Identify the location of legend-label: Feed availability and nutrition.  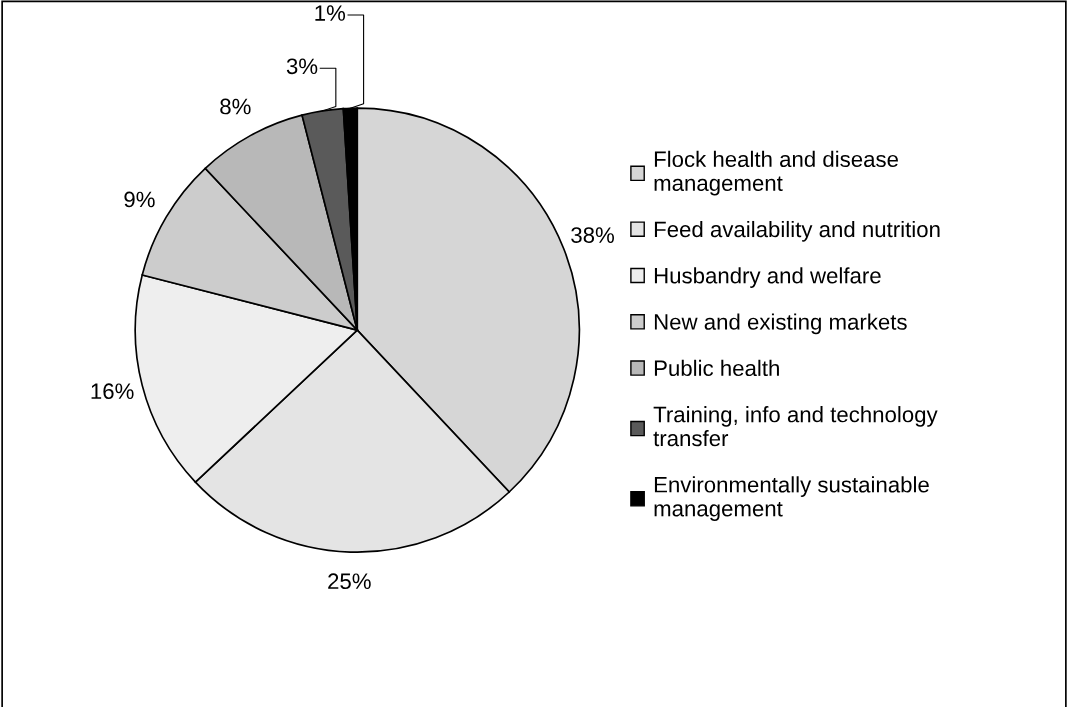
(797, 231).